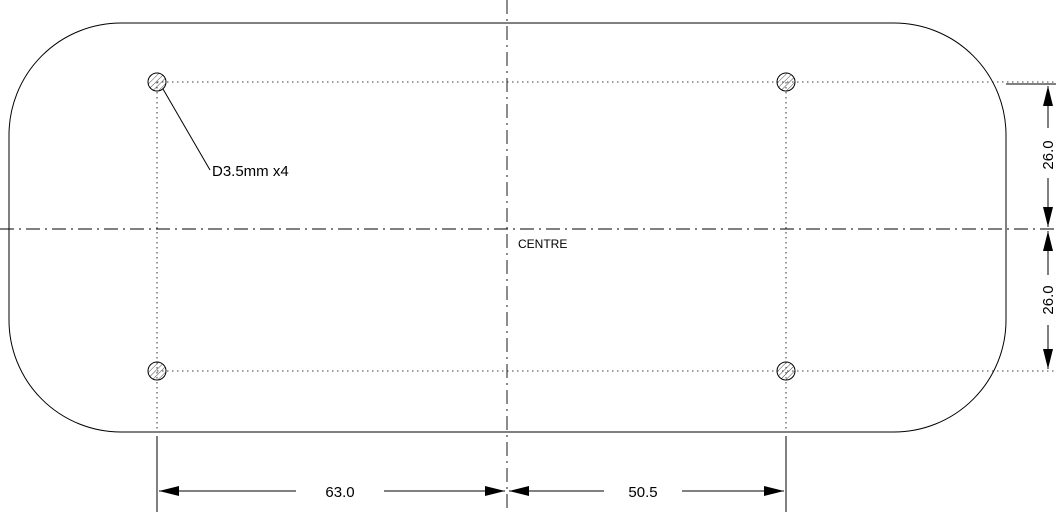 The image size is (1056, 513). Describe the element at coordinates (1048, 299) in the screenshot. I see `dim-bottom-label: 26.0` at that location.